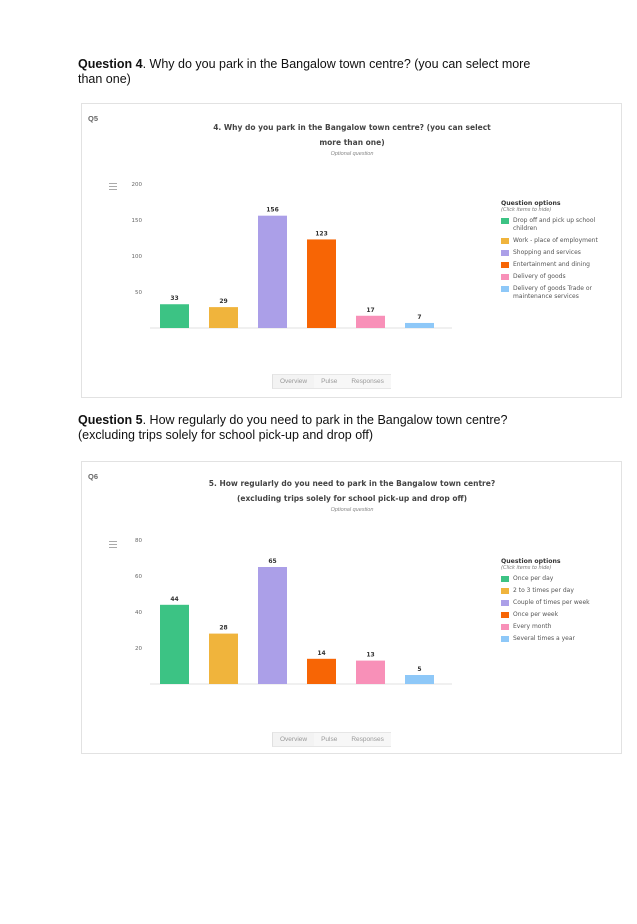  I want to click on bar-chart: 200 150 100 50 33 29 156 123 17 7, so click(292, 255).